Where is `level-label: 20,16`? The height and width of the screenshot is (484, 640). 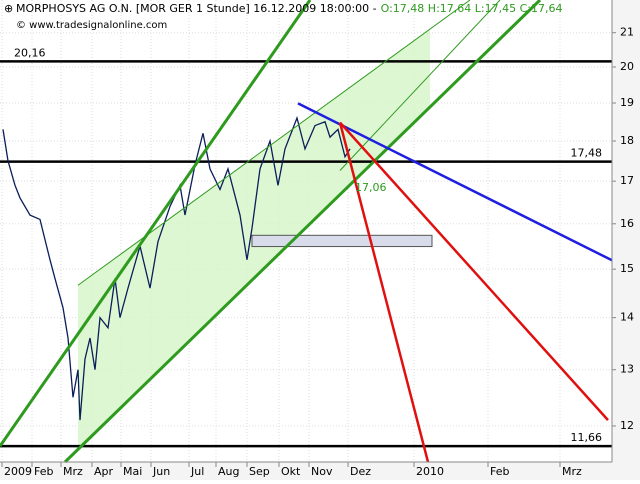 level-label: 20,16 is located at coordinates (30, 52).